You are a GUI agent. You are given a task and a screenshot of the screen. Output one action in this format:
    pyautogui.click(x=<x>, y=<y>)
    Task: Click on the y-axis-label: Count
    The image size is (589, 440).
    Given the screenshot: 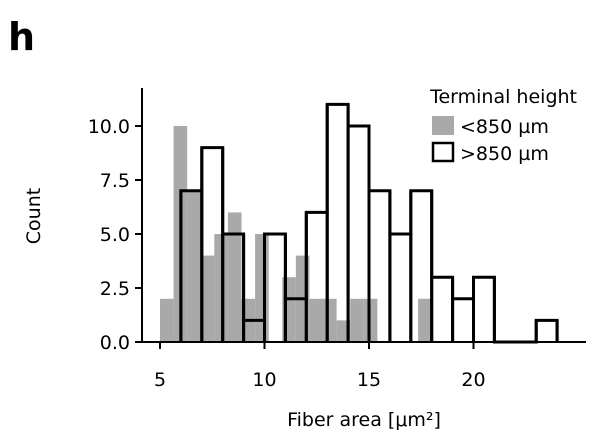 What is the action you would take?
    pyautogui.click(x=34, y=216)
    